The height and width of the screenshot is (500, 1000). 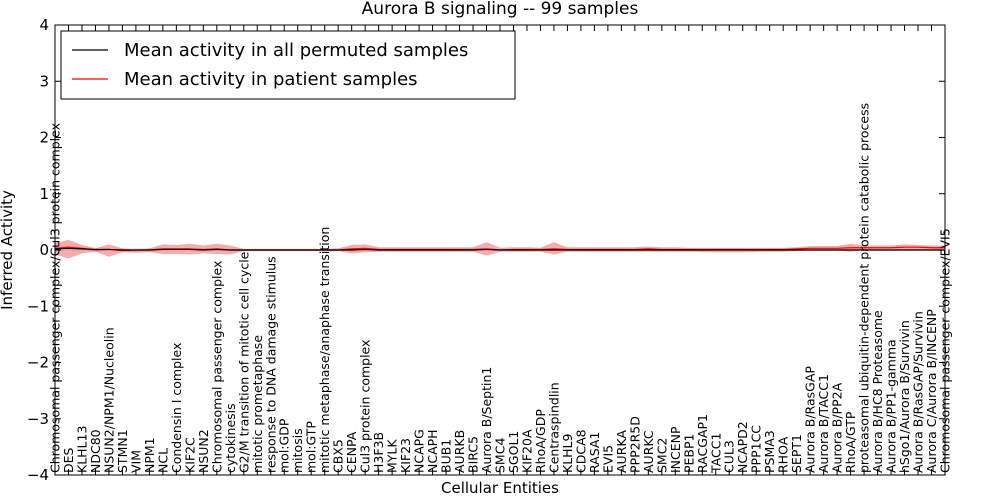 What do you see at coordinates (715, 453) in the screenshot?
I see `x-tick-label-49: TACC1` at bounding box center [715, 453].